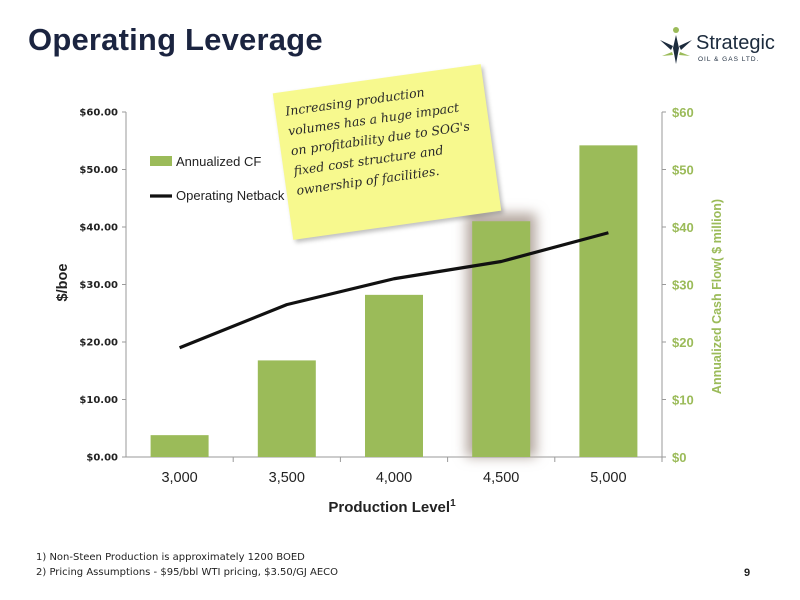  What do you see at coordinates (729, 59) in the screenshot?
I see `logo-subtitle: OIL & GAS LTD.` at bounding box center [729, 59].